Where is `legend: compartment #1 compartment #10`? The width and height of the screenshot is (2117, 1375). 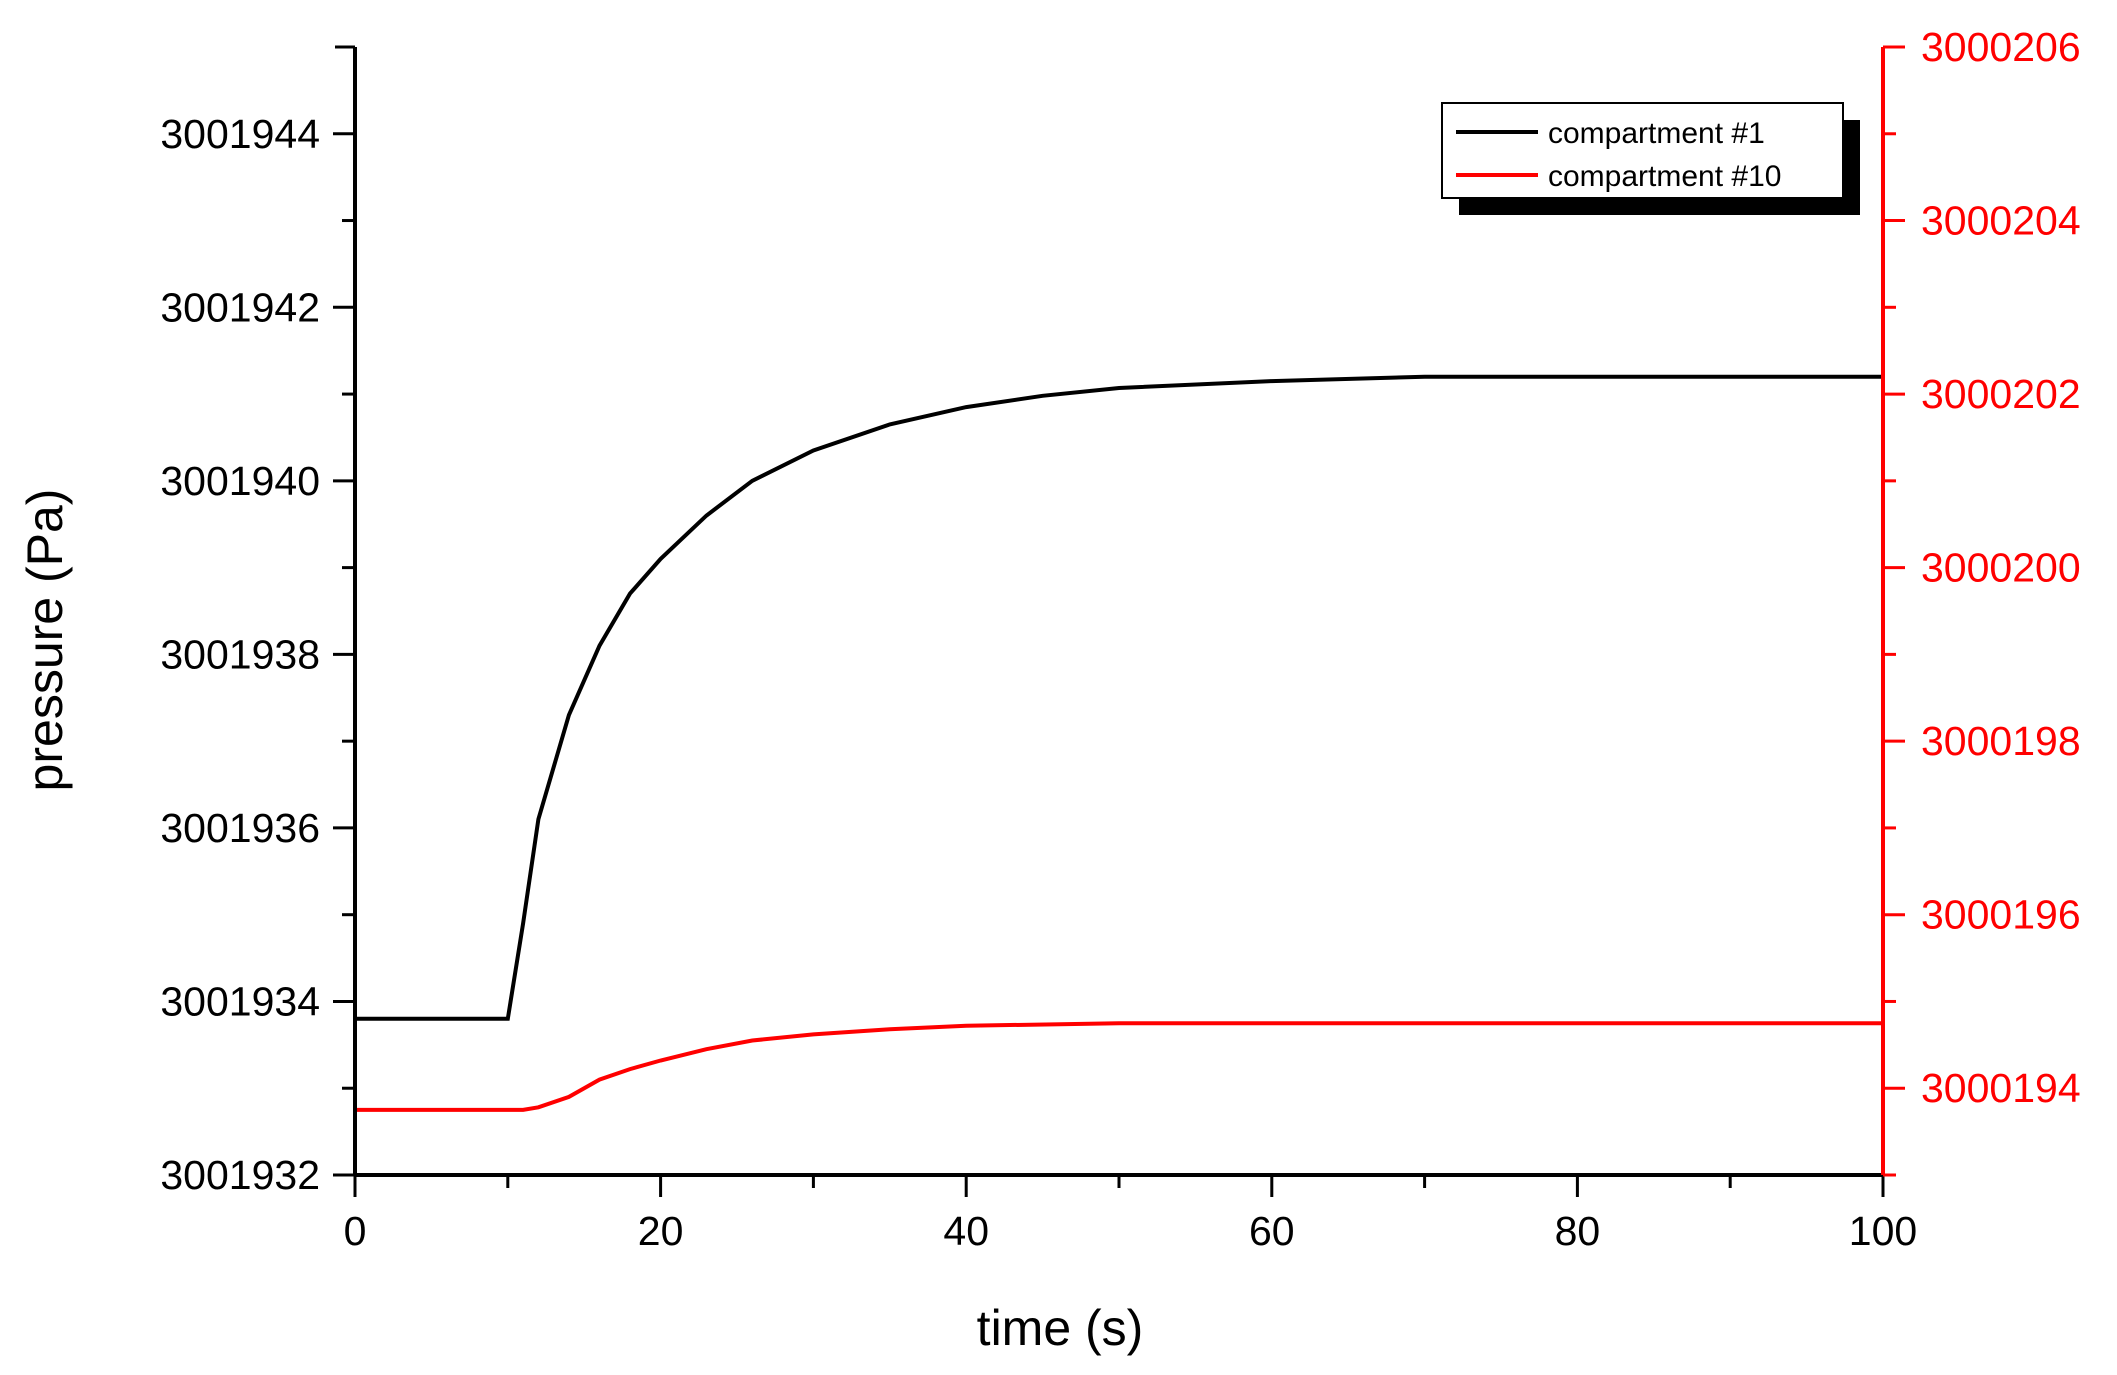 legend: compartment #1 compartment #10 is located at coordinates (1650, 158).